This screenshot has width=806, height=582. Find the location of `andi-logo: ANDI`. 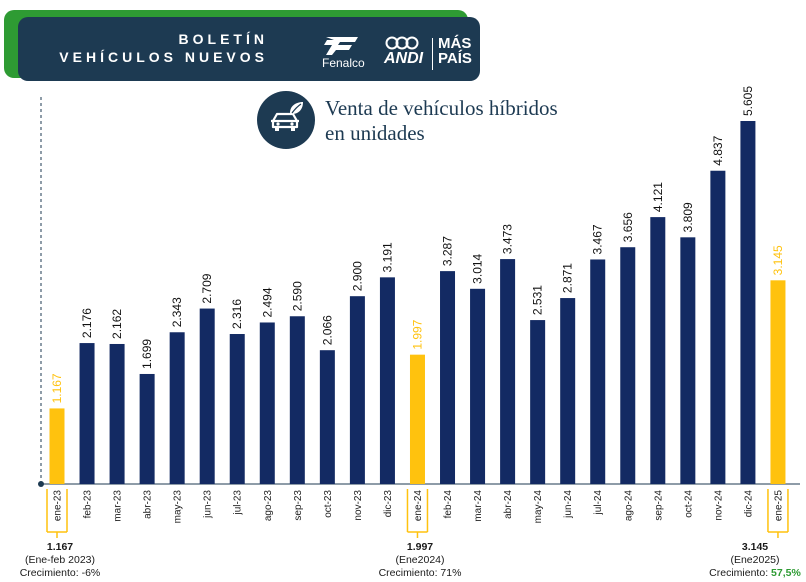

andi-logo: ANDI is located at coordinates (407, 51).